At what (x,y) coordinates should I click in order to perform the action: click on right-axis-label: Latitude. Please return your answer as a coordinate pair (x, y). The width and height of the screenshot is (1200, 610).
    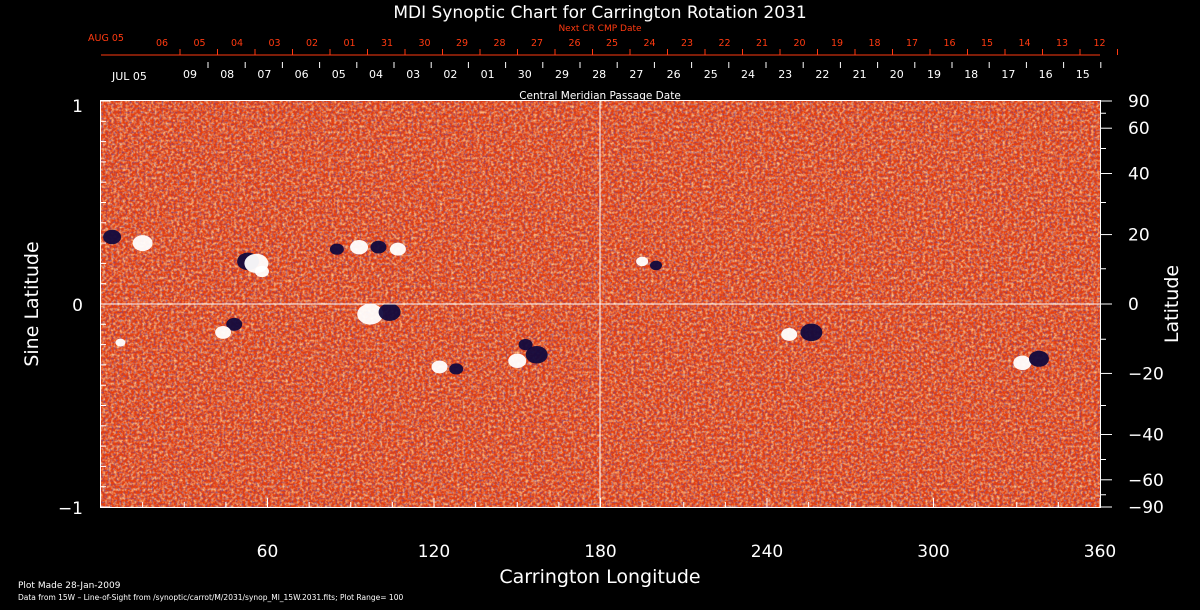
    Looking at the image, I should click on (1172, 304).